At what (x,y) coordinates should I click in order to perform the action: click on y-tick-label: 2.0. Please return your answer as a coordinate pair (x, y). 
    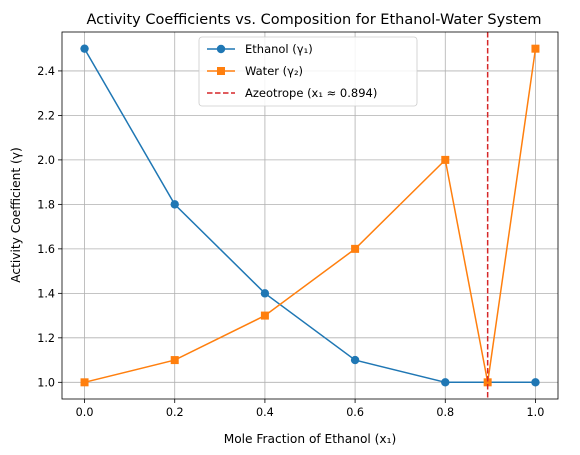
    Looking at the image, I should click on (46, 160).